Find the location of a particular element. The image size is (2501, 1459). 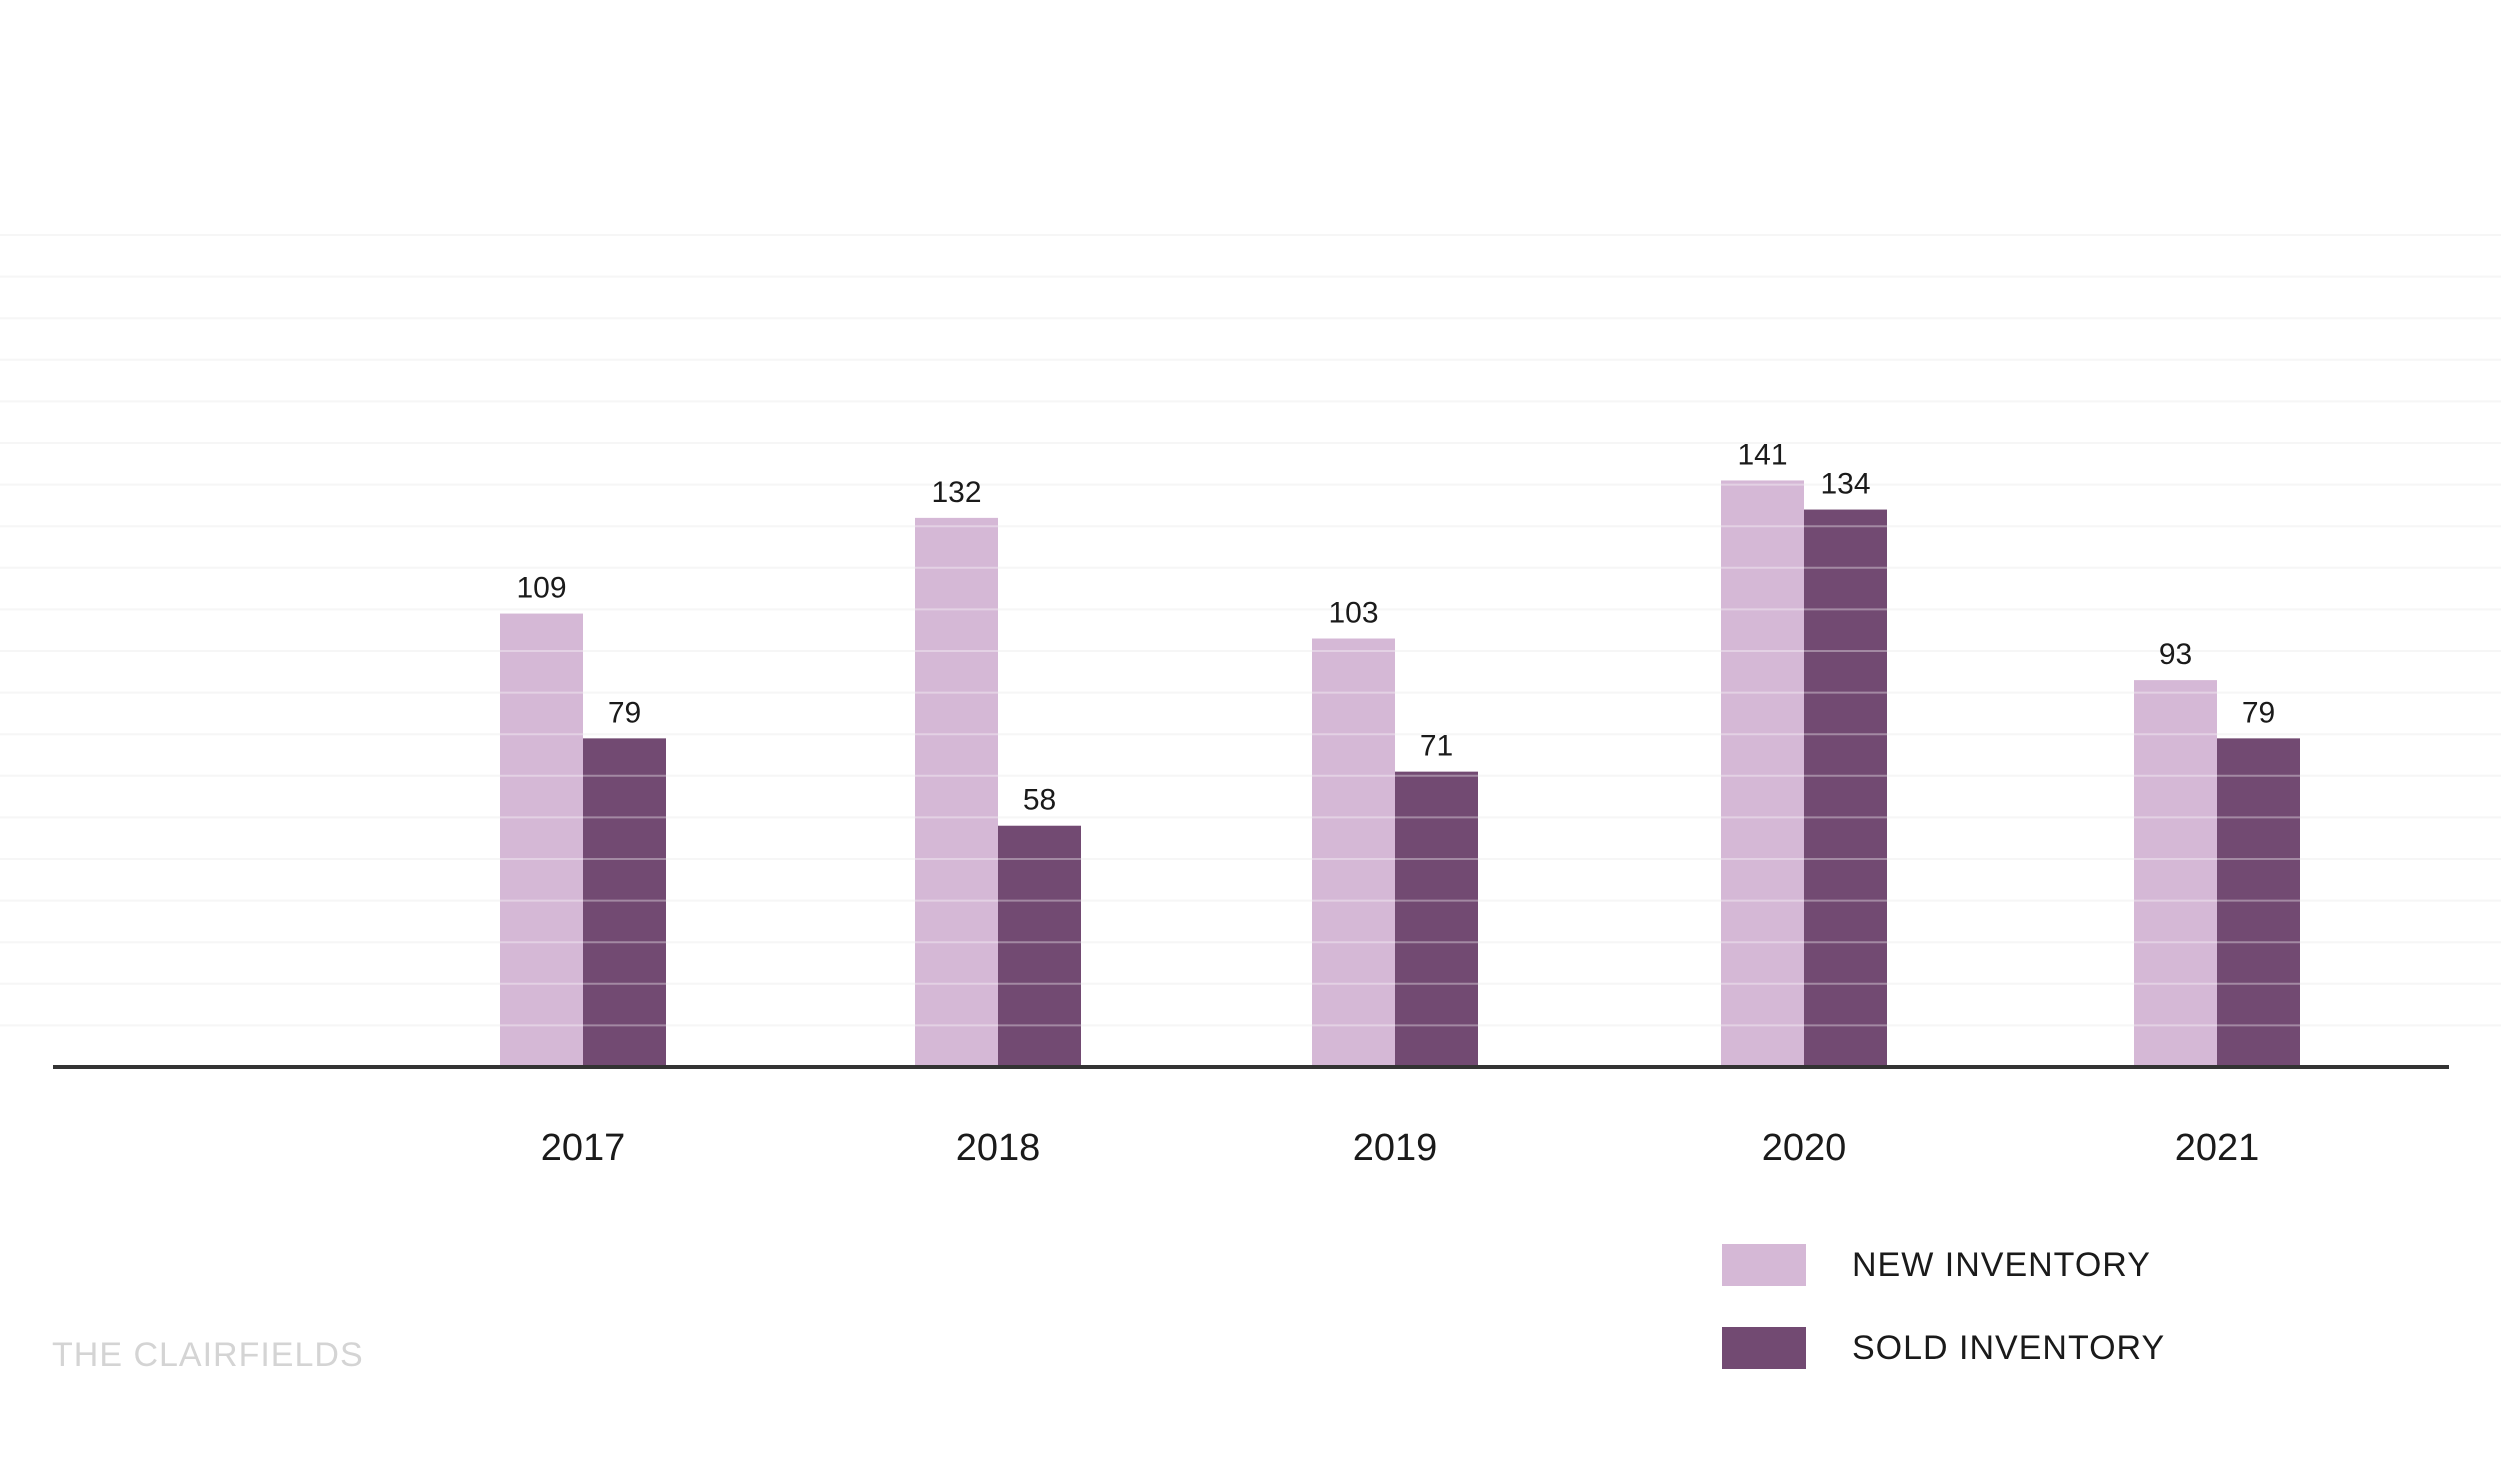

legend: NEW INVENTORY SOLD INVENTORY is located at coordinates (1943, 1327).